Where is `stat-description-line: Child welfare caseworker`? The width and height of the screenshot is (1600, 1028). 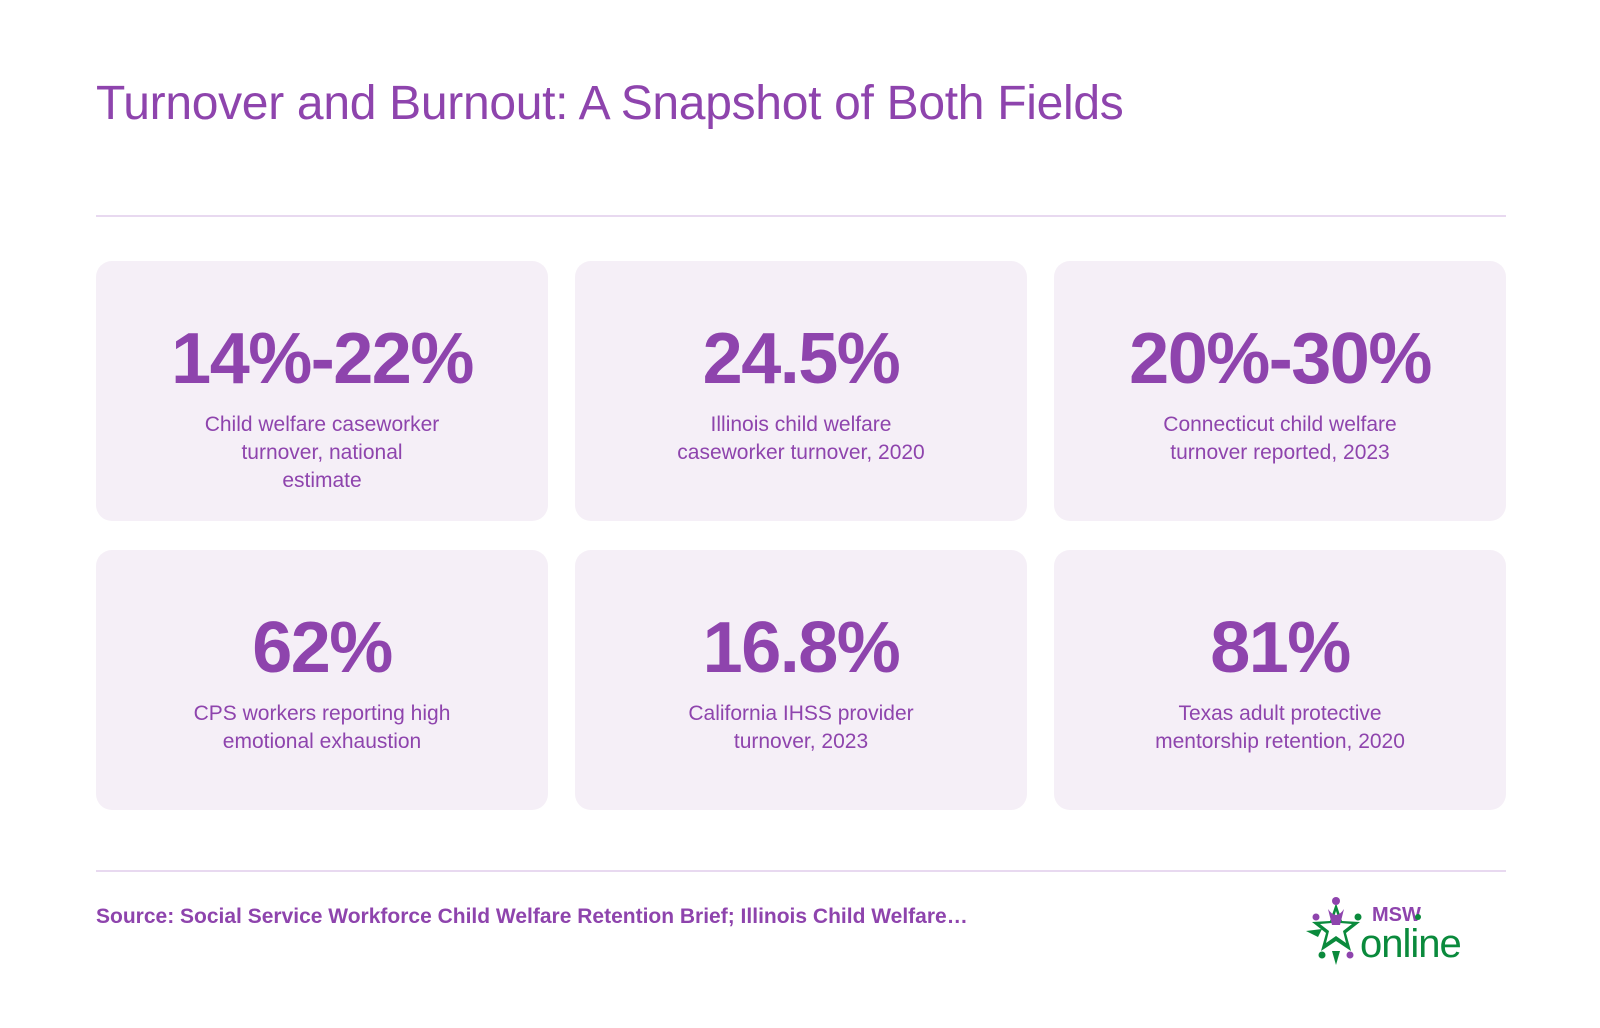
stat-description-line: Child welfare caseworker is located at coordinates (322, 424).